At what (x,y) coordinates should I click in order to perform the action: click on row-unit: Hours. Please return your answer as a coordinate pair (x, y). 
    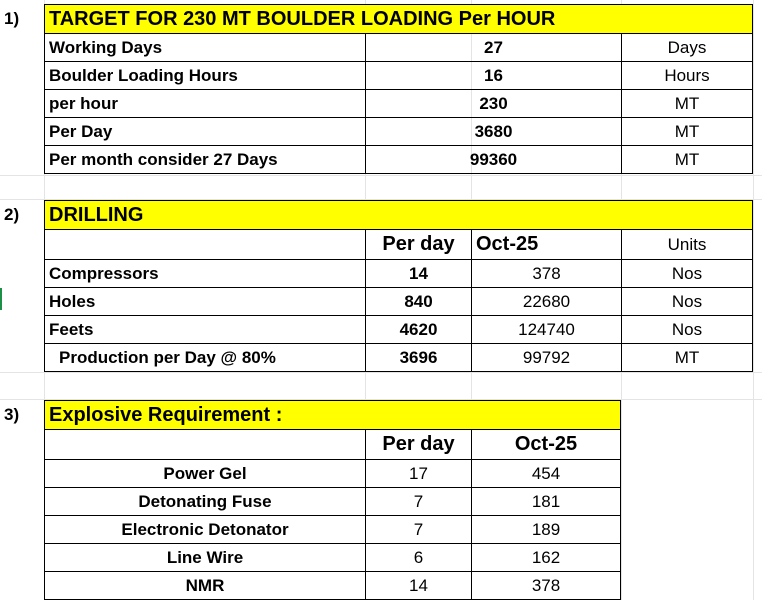
    Looking at the image, I should click on (687, 76).